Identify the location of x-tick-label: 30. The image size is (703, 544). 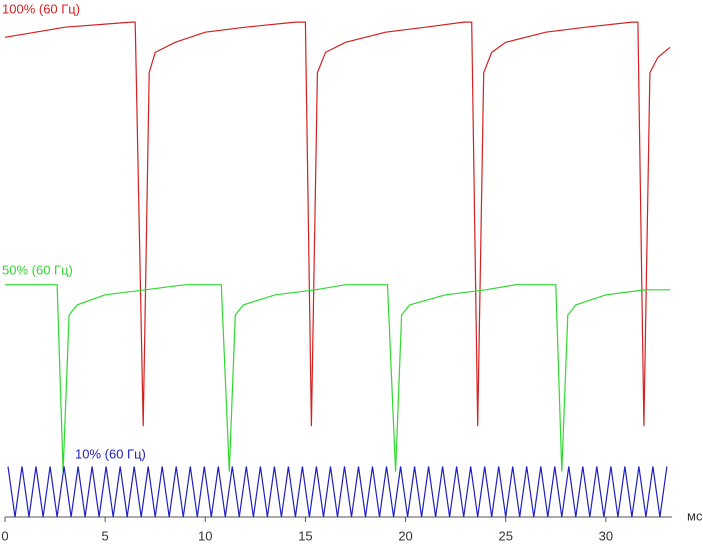
(606, 535).